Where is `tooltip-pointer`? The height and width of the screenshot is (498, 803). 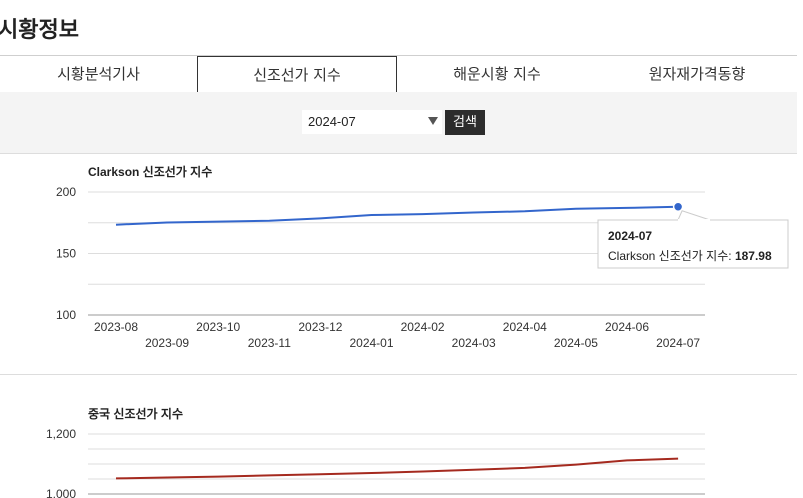 tooltip-pointer is located at coordinates (694, 215).